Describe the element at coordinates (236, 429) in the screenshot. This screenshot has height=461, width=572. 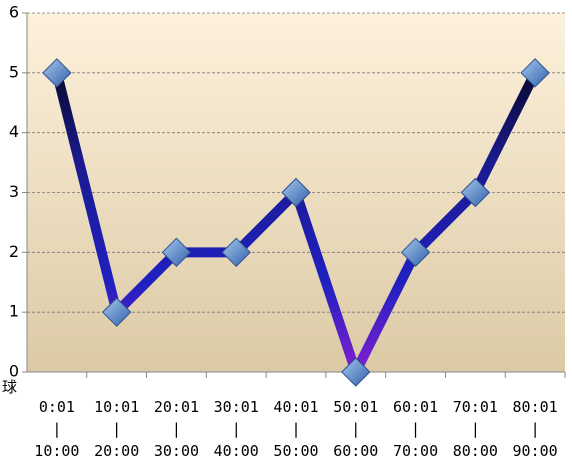
I see `x-tick-label: 30:01 | 40:00` at that location.